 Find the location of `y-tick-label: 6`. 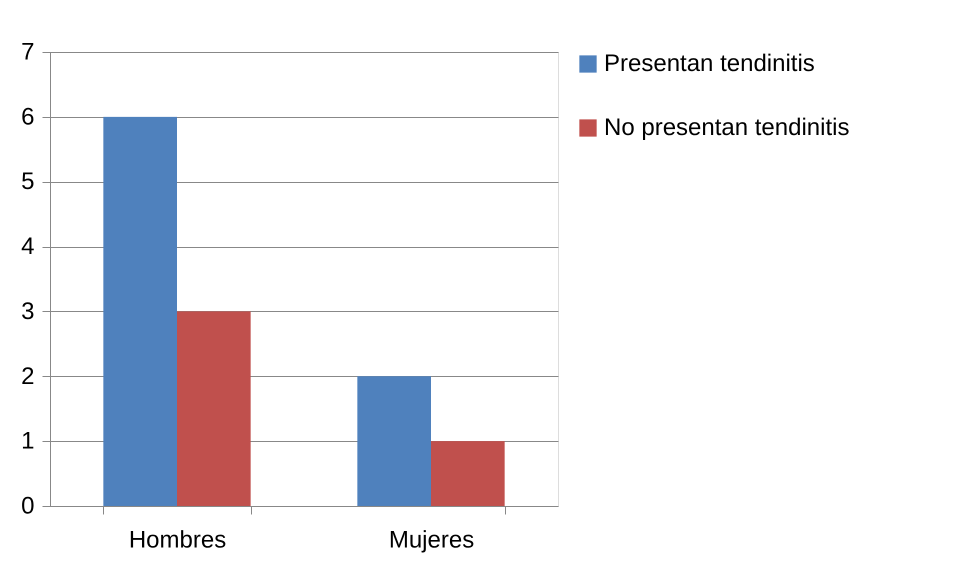

y-tick-label: 6 is located at coordinates (27, 116).